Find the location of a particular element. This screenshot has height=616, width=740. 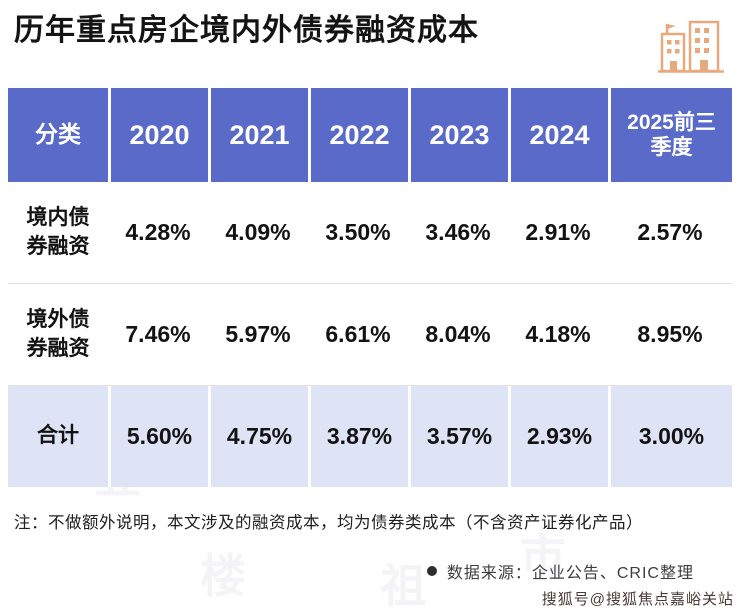

value-cell: 2.93% is located at coordinates (558, 436).